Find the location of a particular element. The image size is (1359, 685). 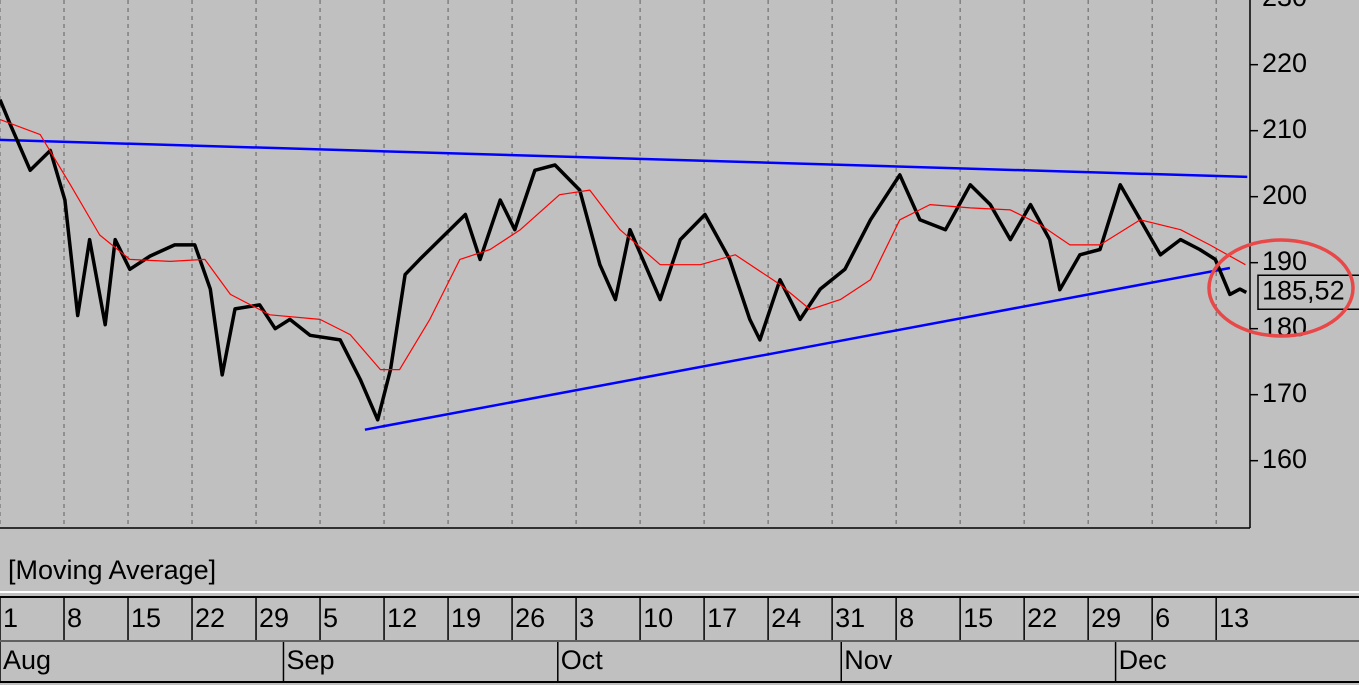

month-label: Oct is located at coordinates (582, 660).